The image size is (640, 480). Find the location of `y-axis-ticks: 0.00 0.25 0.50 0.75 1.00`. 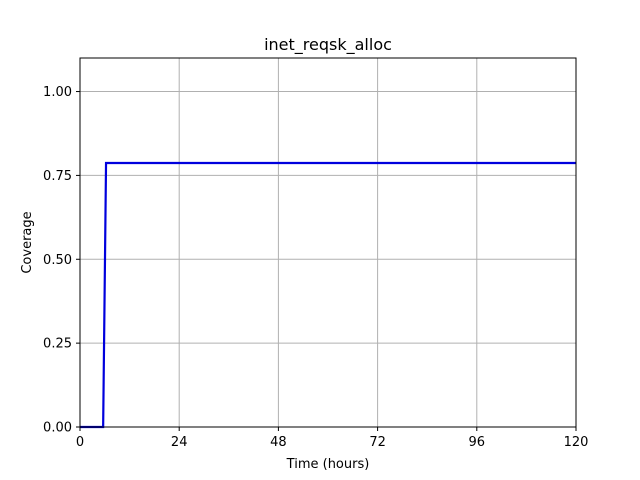

y-axis-ticks: 0.00 0.25 0.50 0.75 1.00 is located at coordinates (61, 260).